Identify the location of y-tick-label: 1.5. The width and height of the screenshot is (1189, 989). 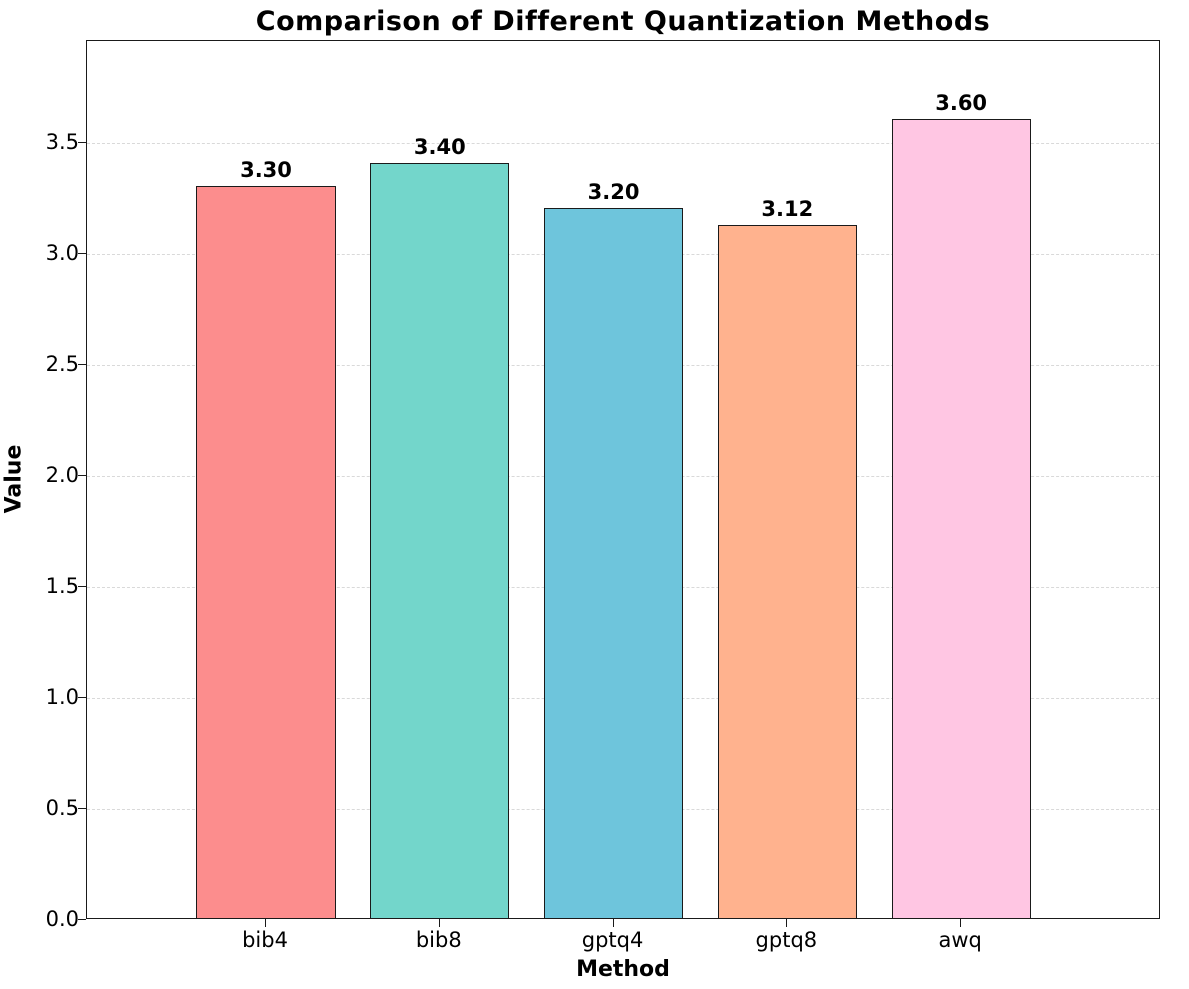
(62, 586).